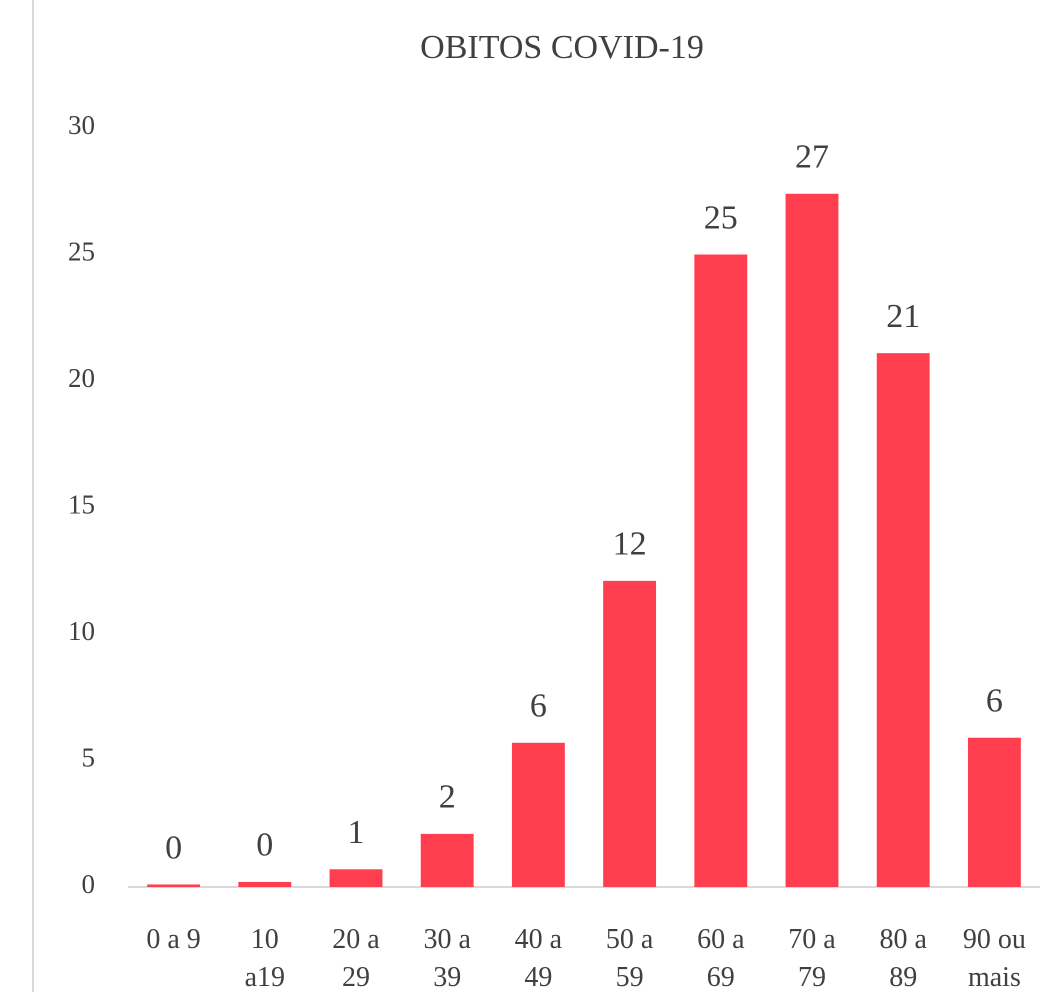 This screenshot has height=992, width=1055. Describe the element at coordinates (81, 378) in the screenshot. I see `y-tick-label: 20` at that location.